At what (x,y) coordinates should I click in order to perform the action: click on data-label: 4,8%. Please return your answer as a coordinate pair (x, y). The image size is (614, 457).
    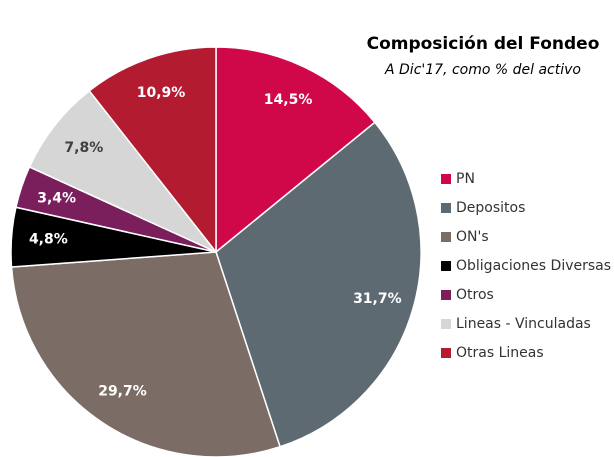
    Looking at the image, I should click on (48, 240).